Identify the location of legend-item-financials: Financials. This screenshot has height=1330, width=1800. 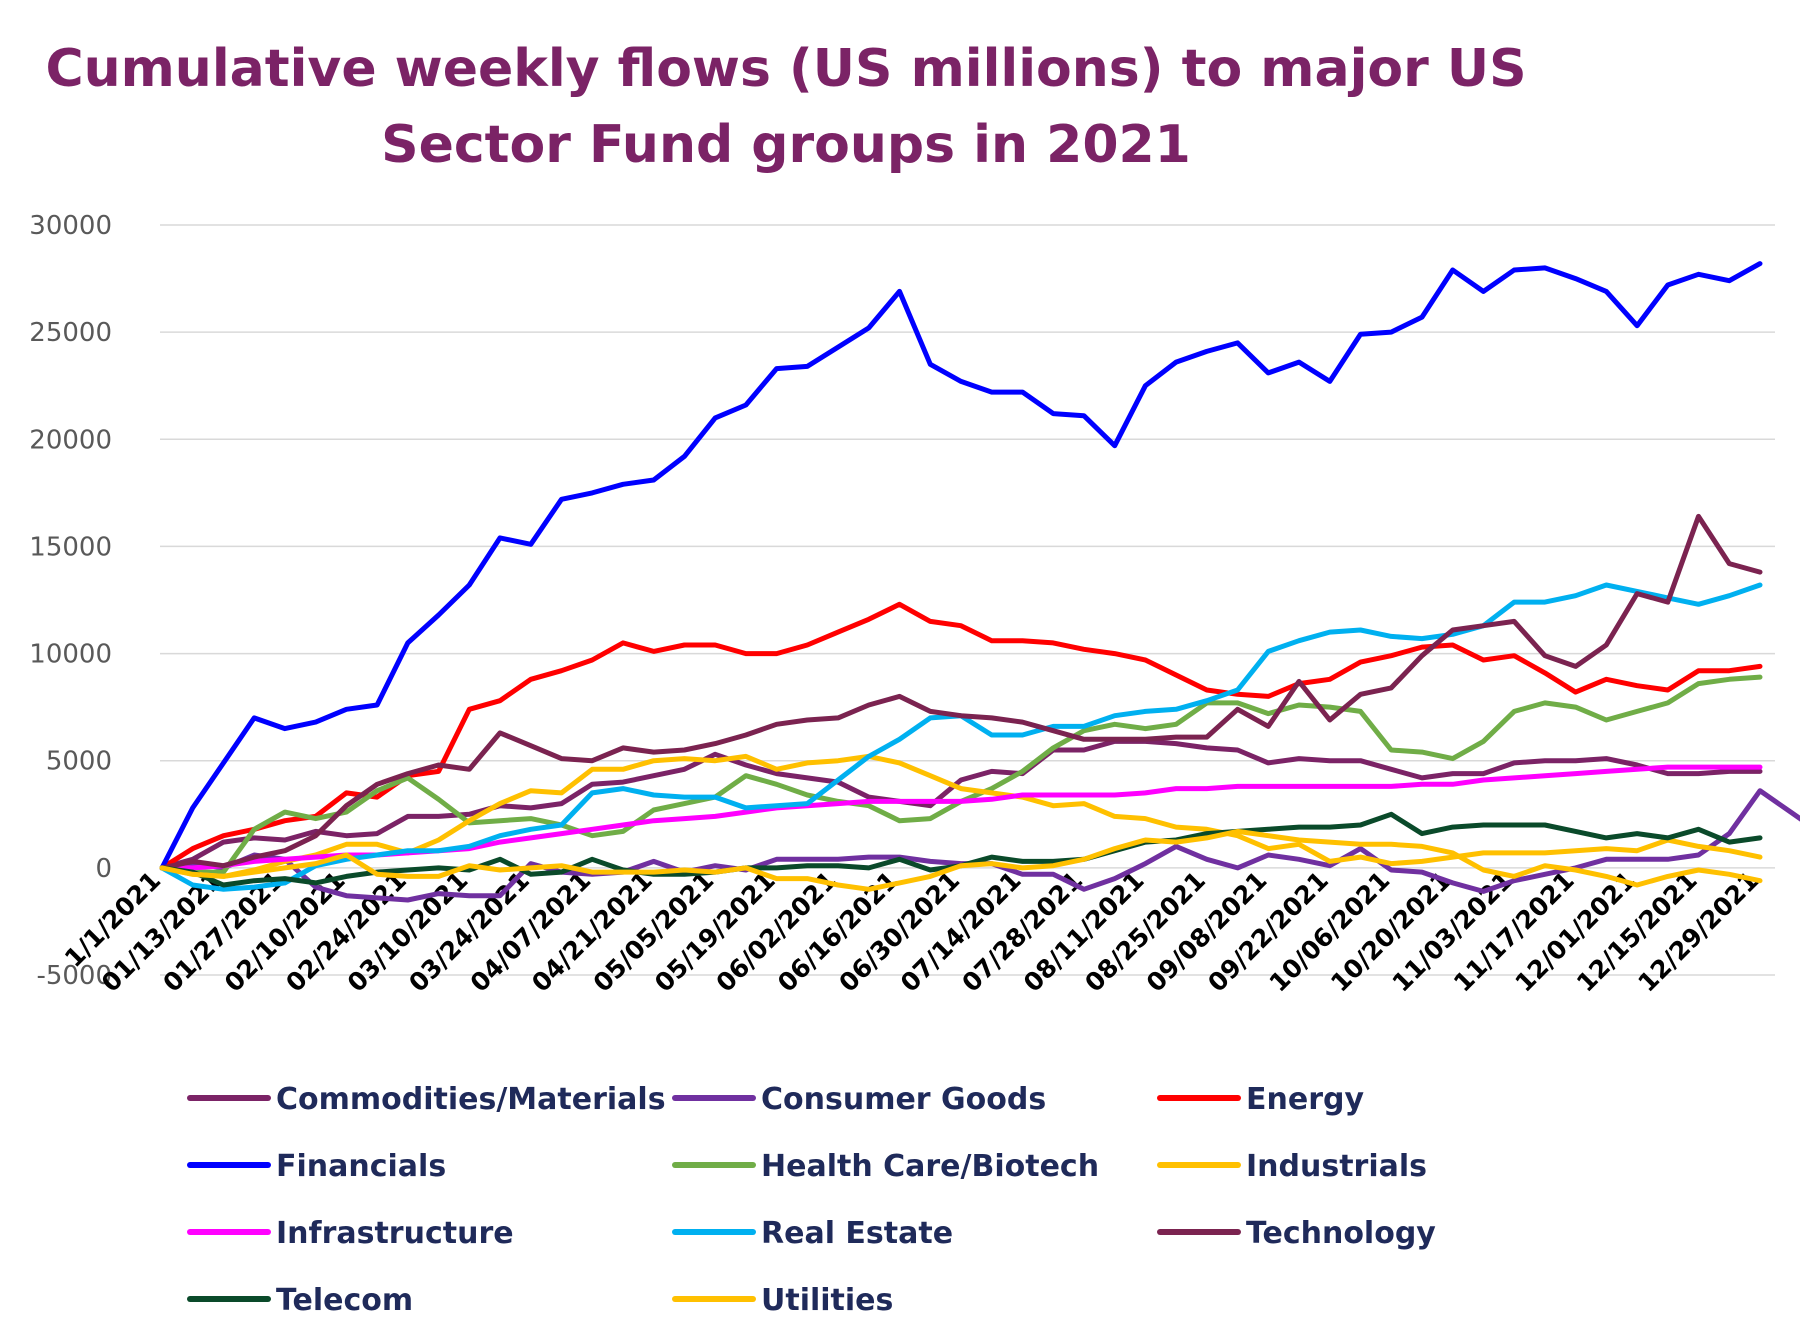
(316, 1166).